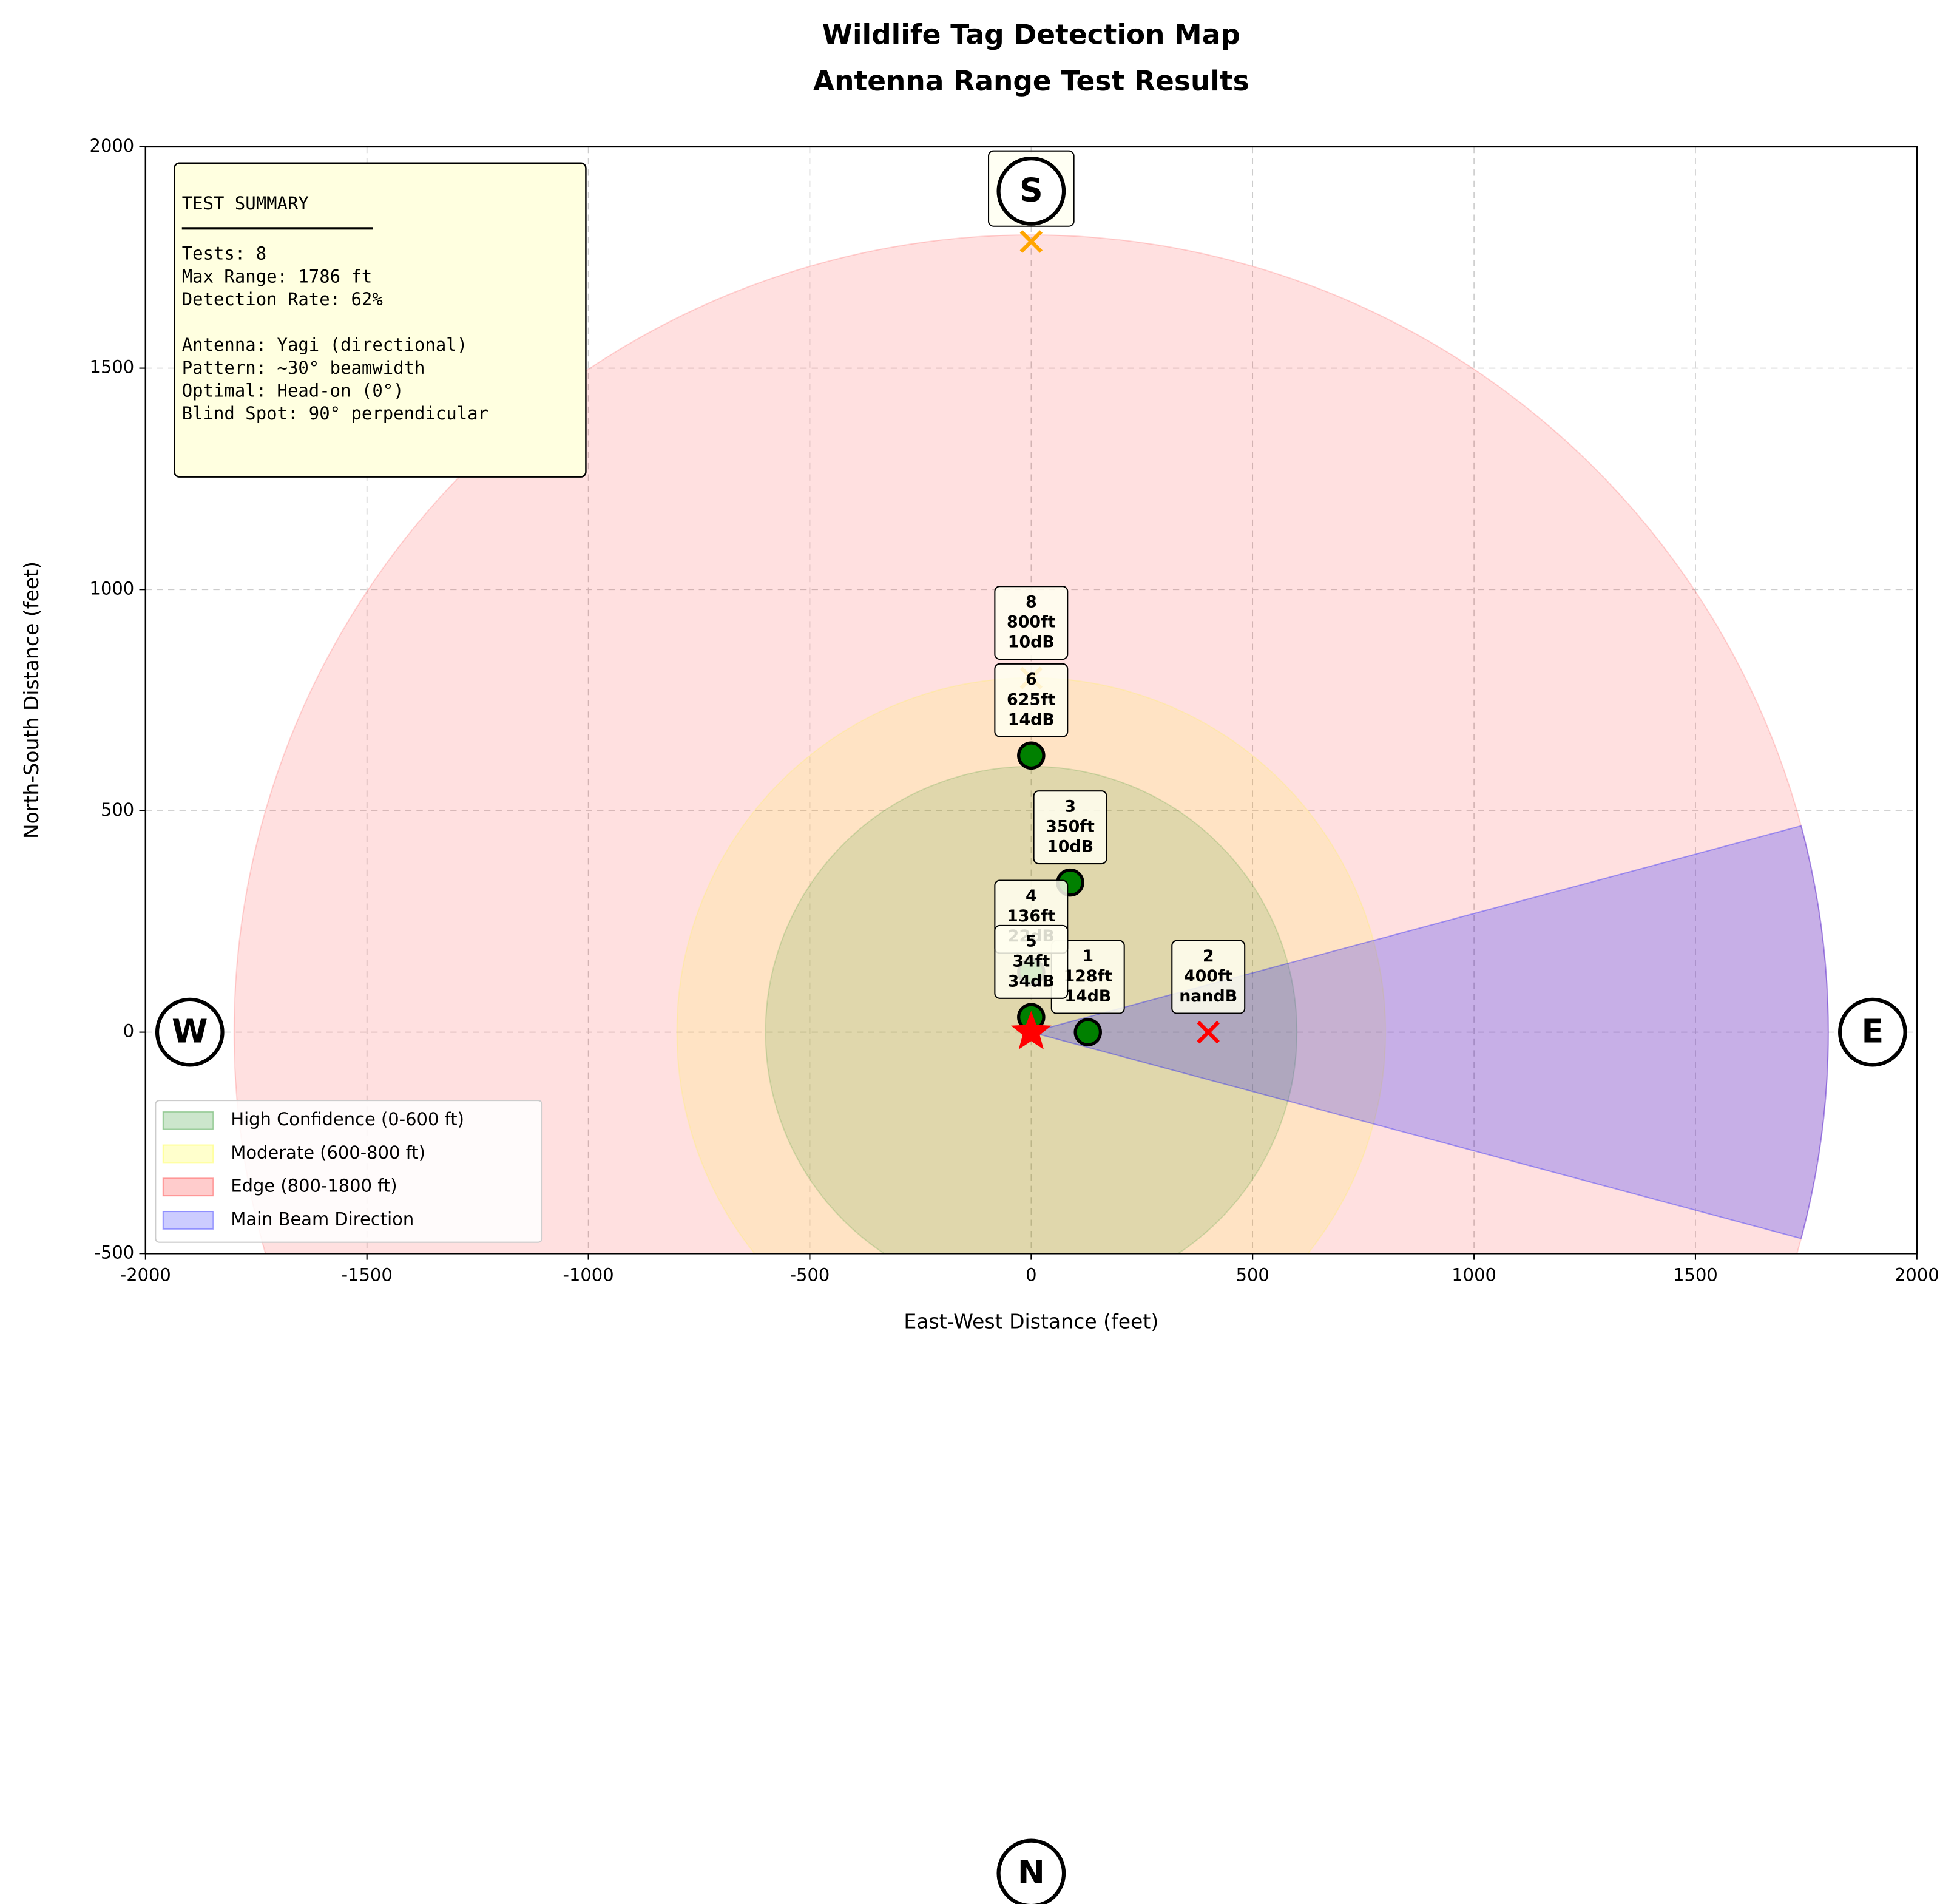 This screenshot has height=1904, width=1957. I want to click on point-label: nandB, so click(1208, 996).